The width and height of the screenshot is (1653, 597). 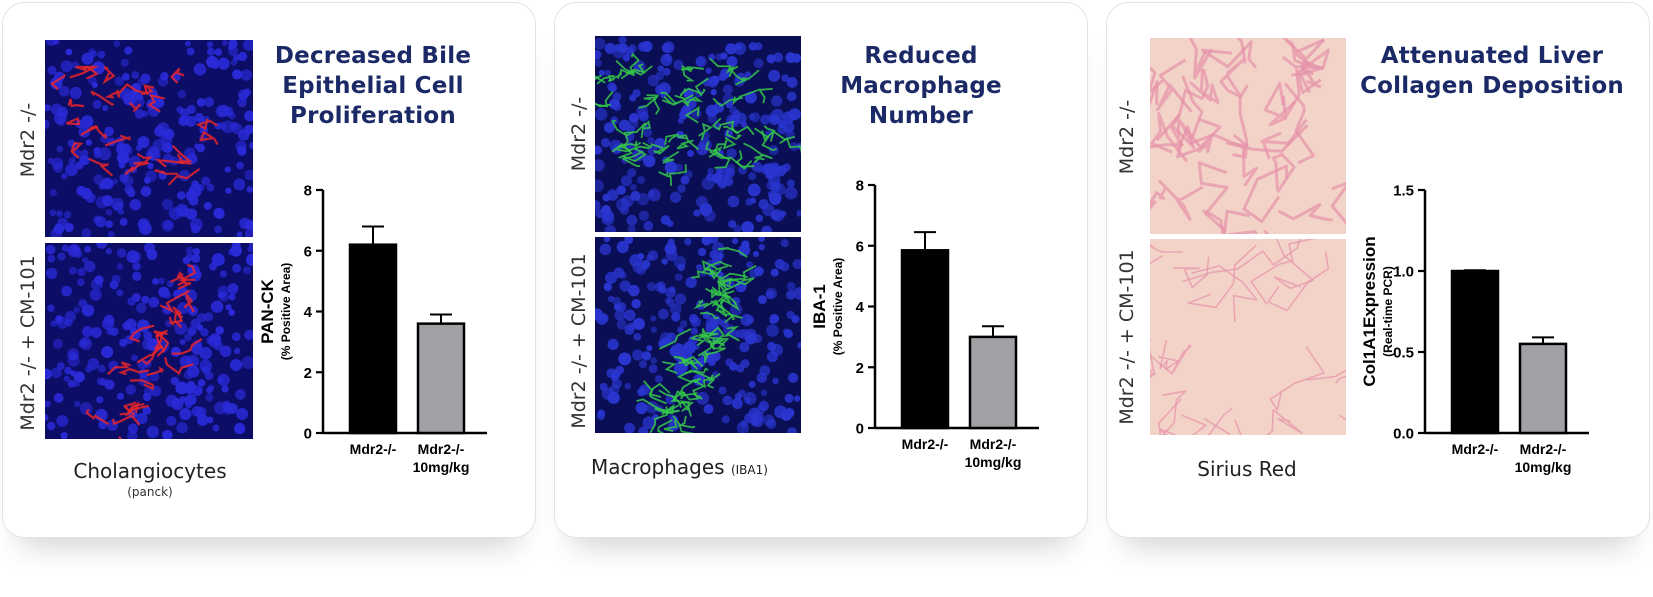 I want to click on panel-title: Reduced Macrophage Number, so click(x=921, y=86).